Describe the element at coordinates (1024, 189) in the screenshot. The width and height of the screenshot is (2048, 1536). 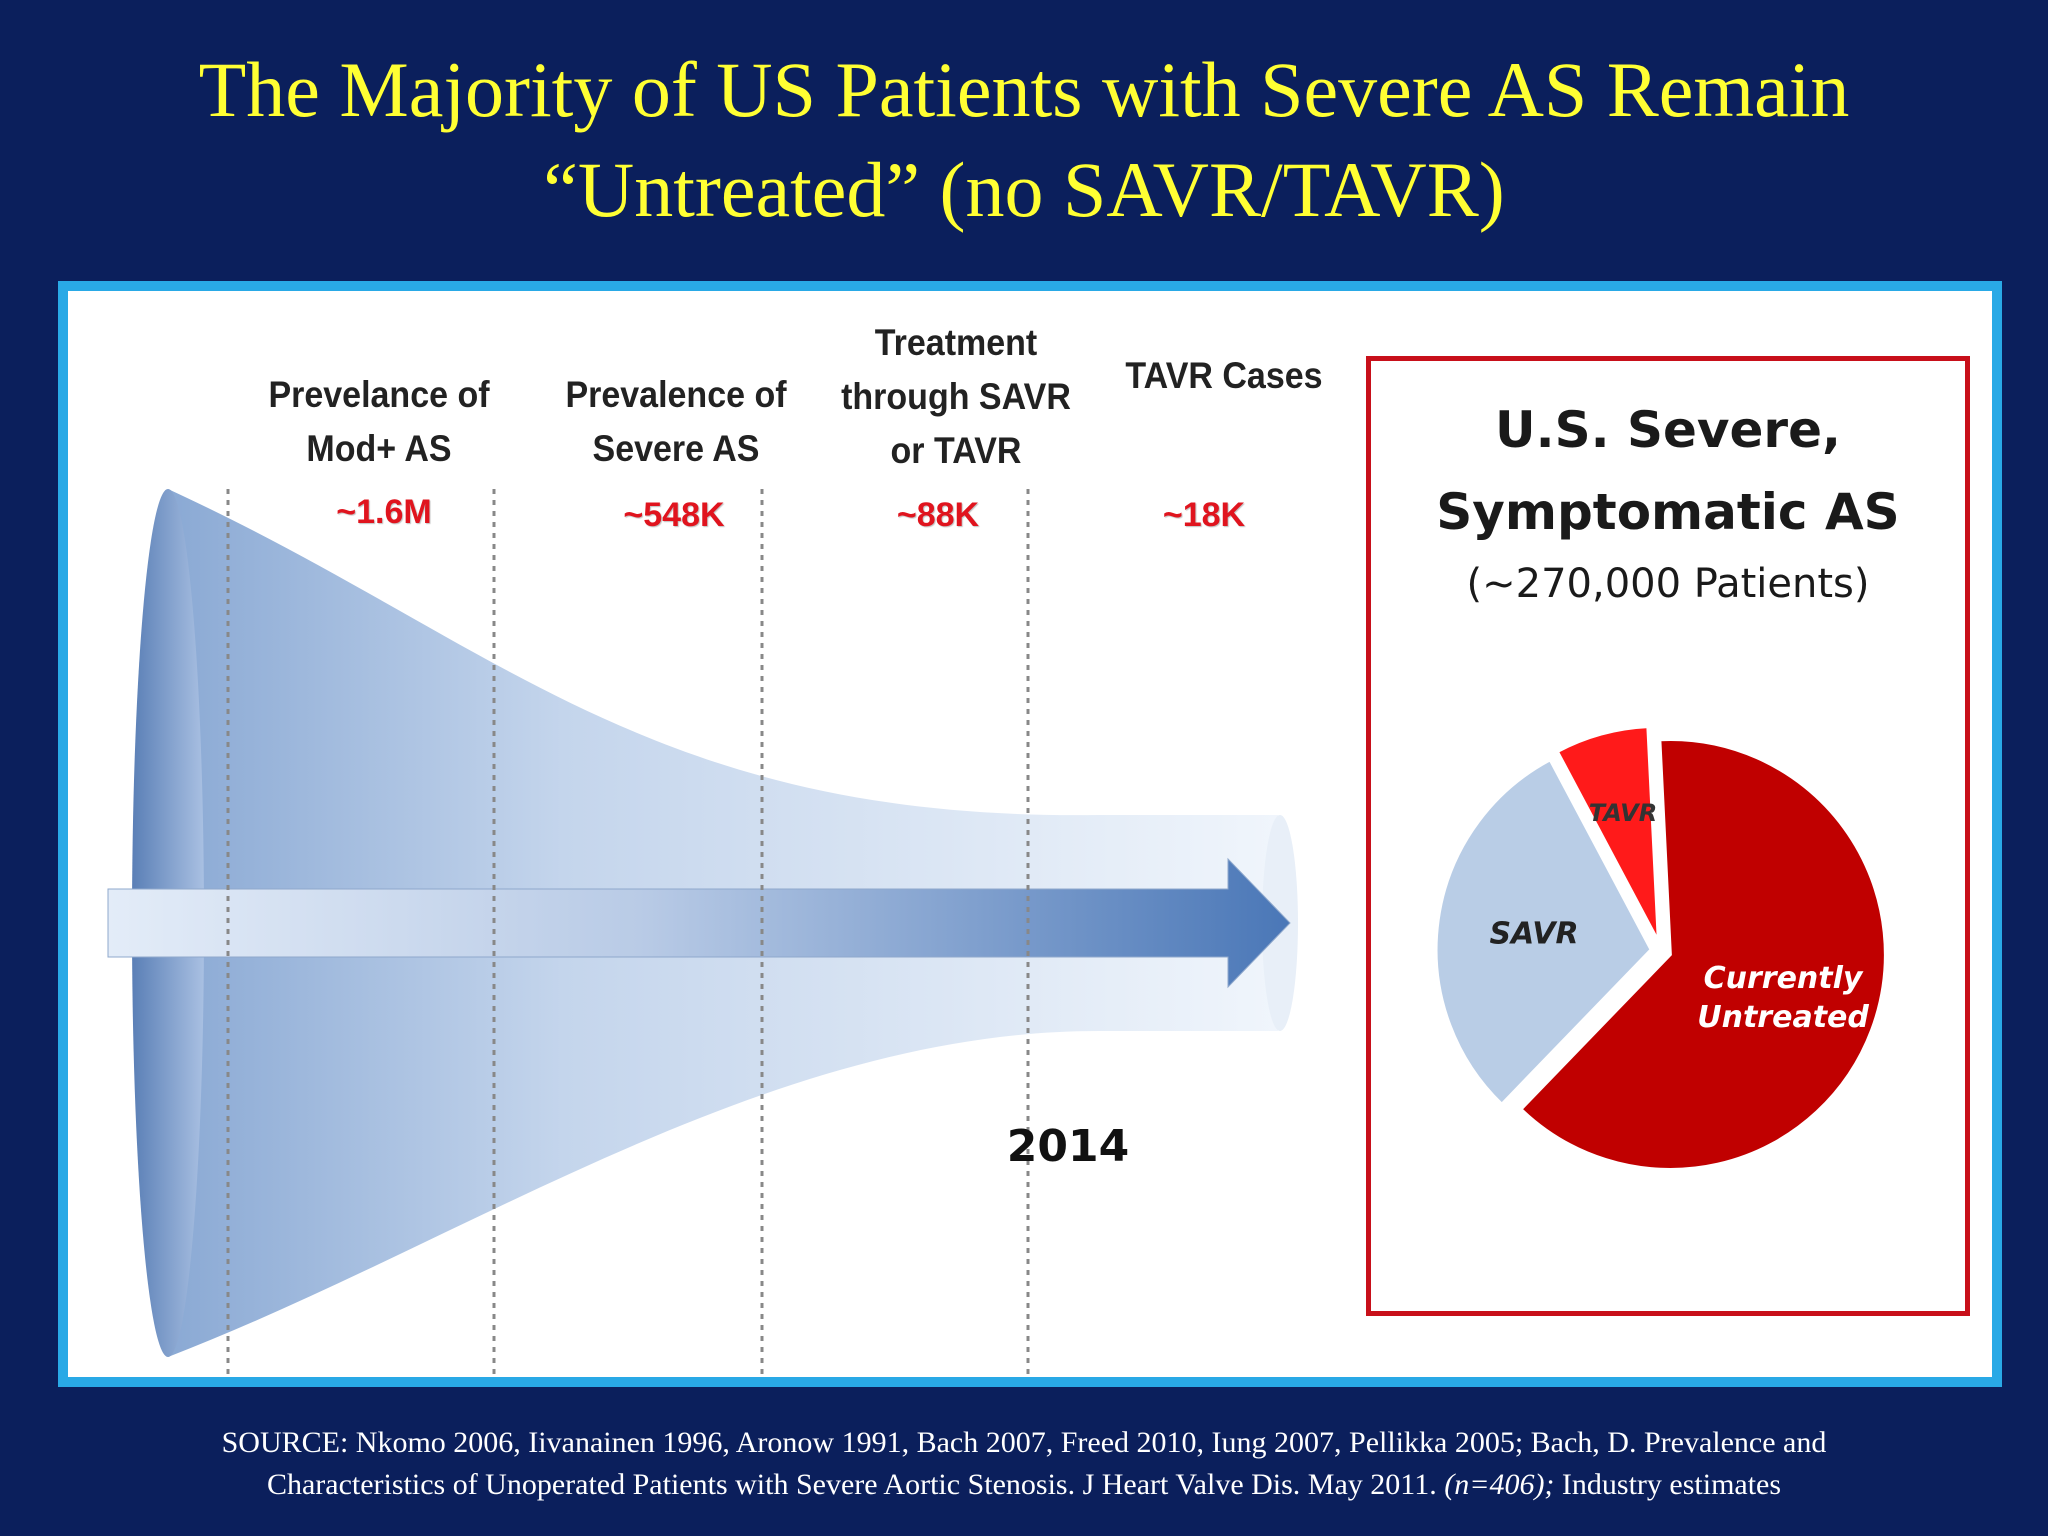
I see `title-line-2: “Untreated” (no SAVR/TAVR)` at that location.